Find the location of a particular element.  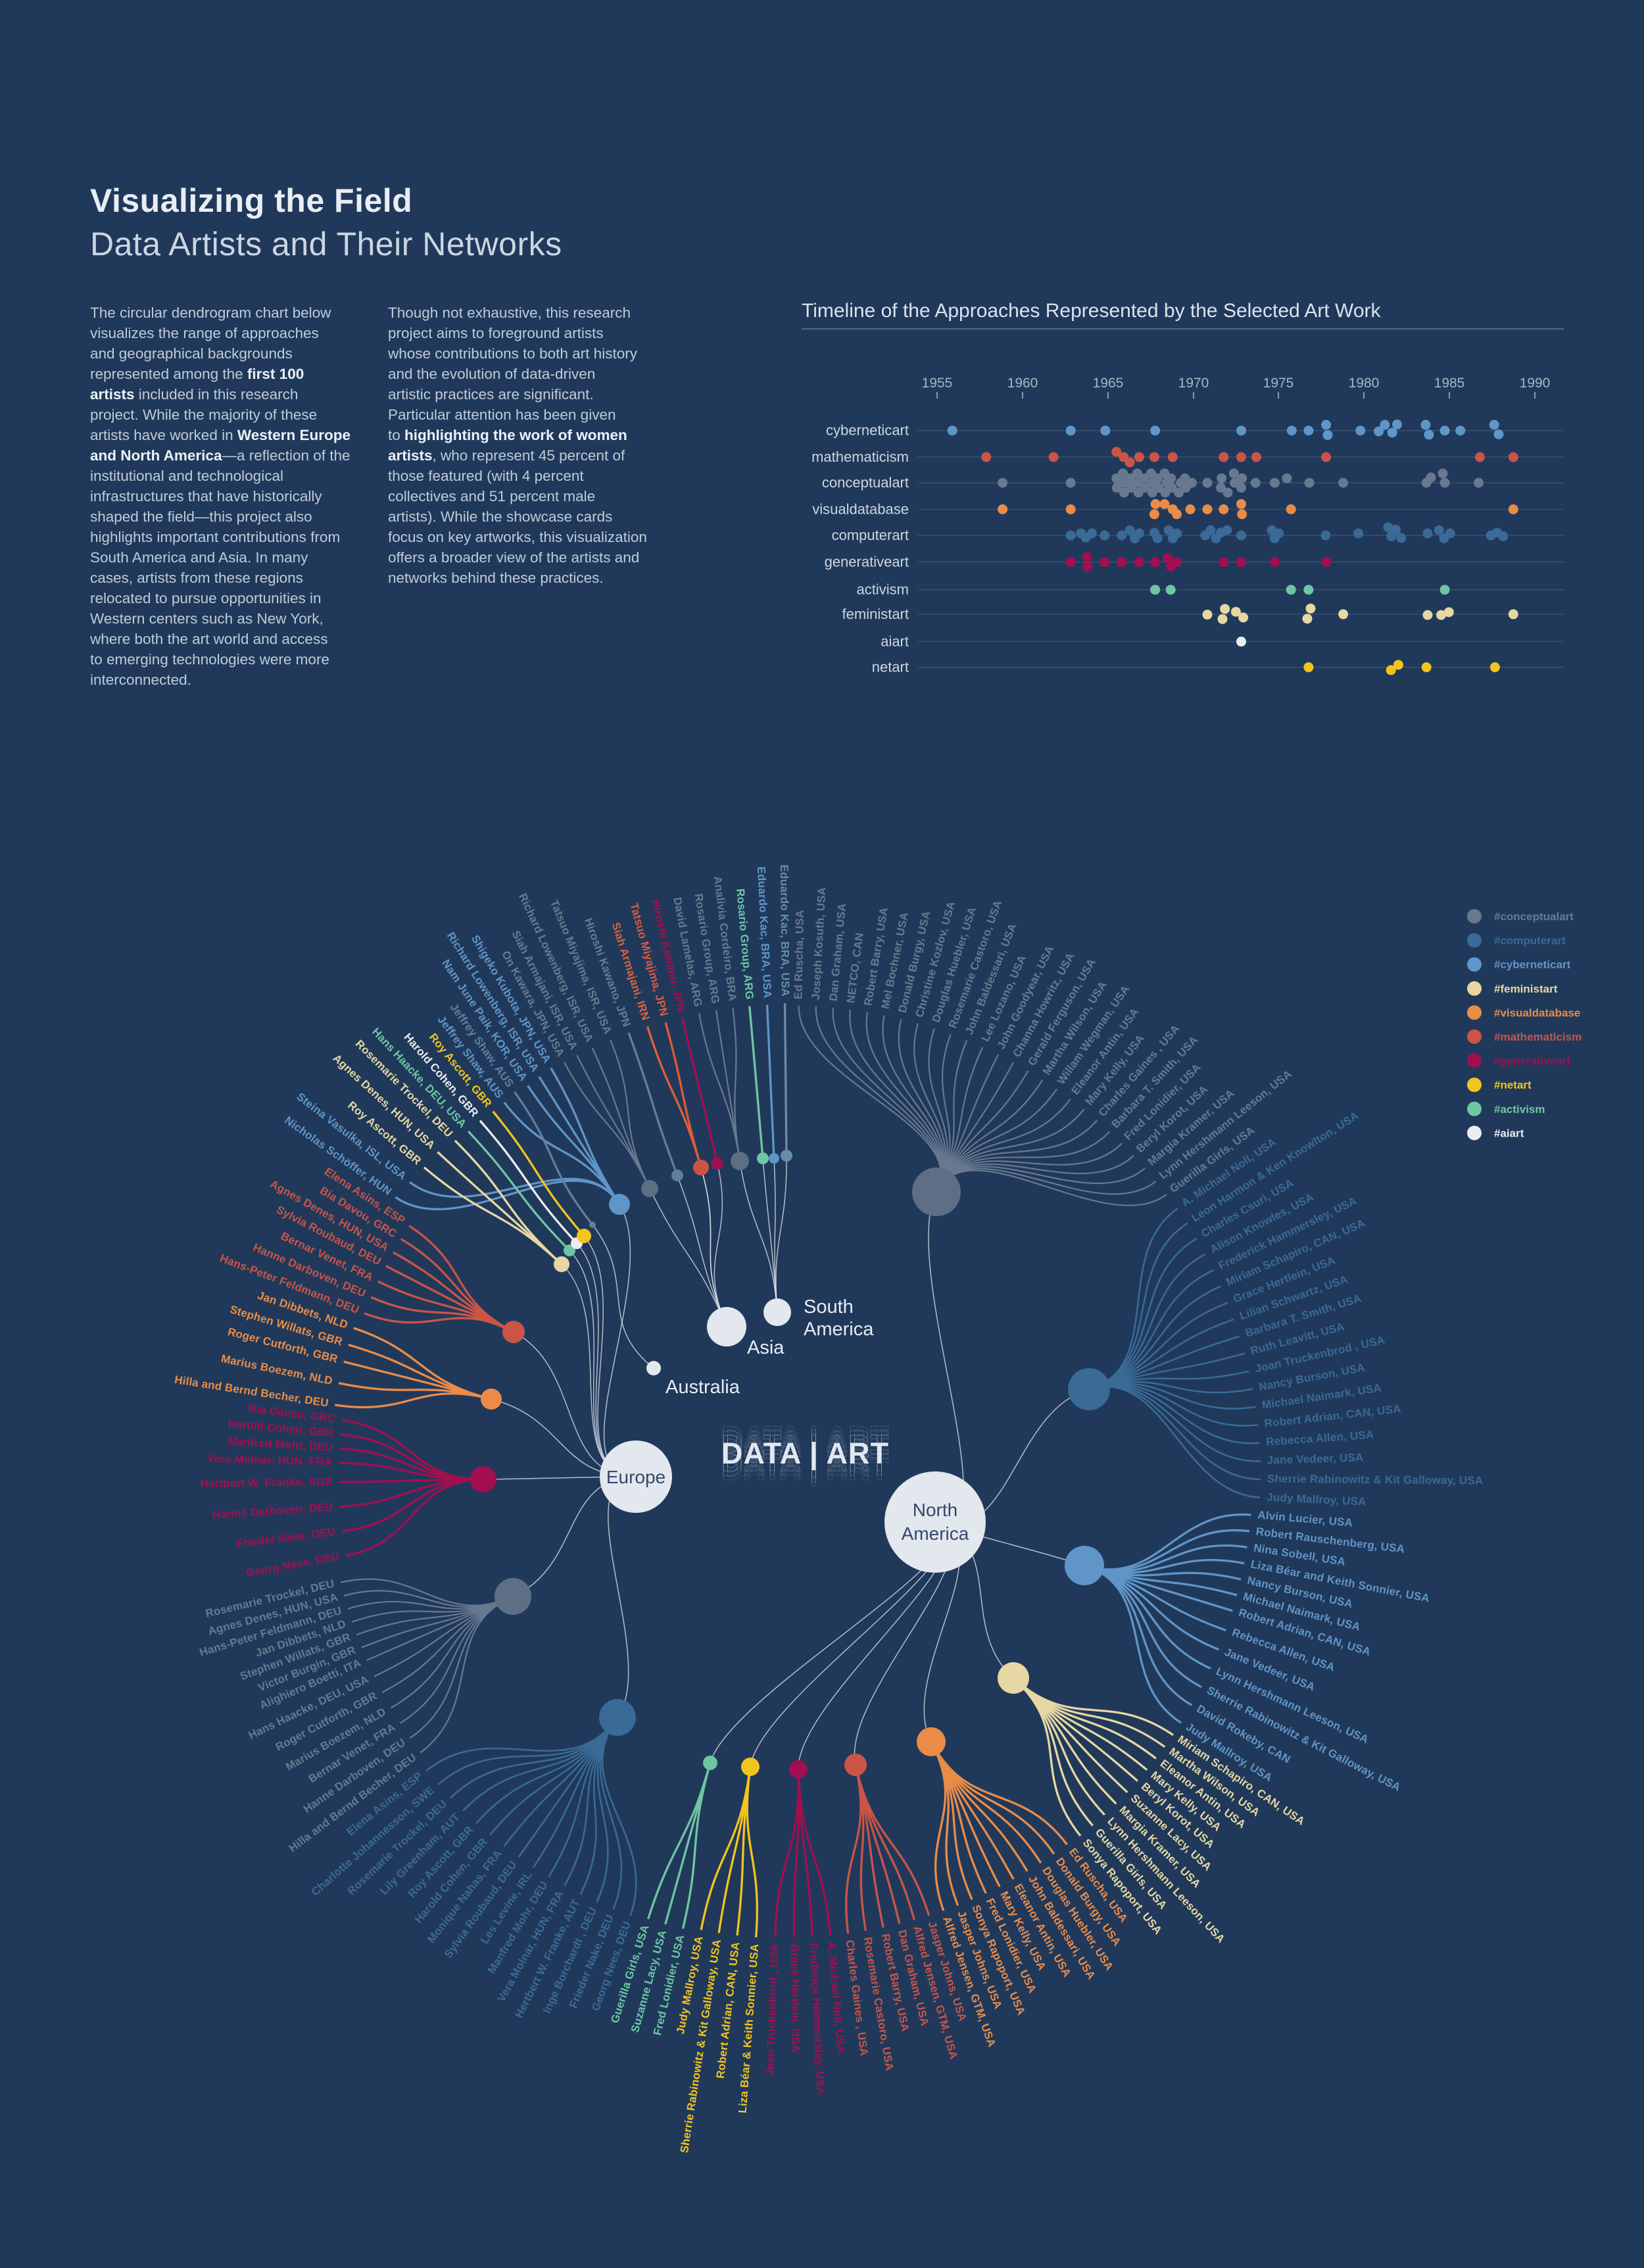

svg-text: #computerart is located at coordinates (1530, 941).